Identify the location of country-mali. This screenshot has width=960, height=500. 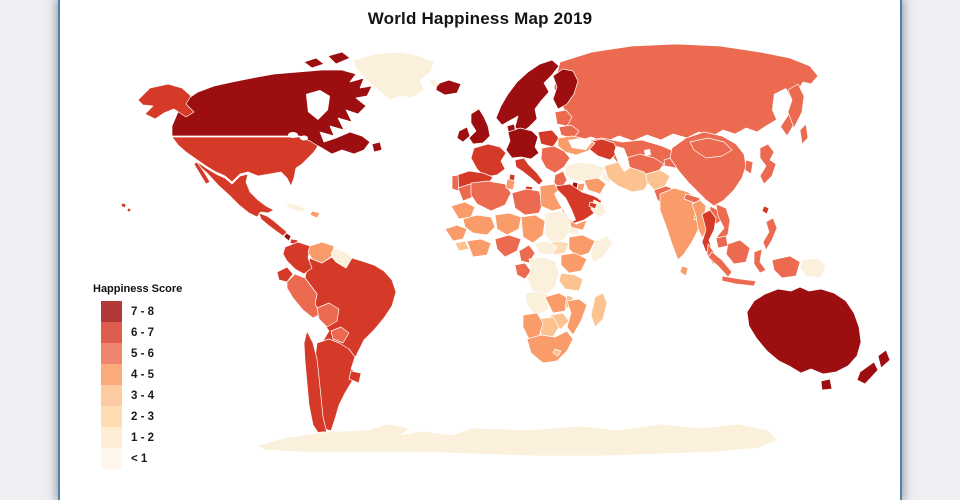
(479, 225).